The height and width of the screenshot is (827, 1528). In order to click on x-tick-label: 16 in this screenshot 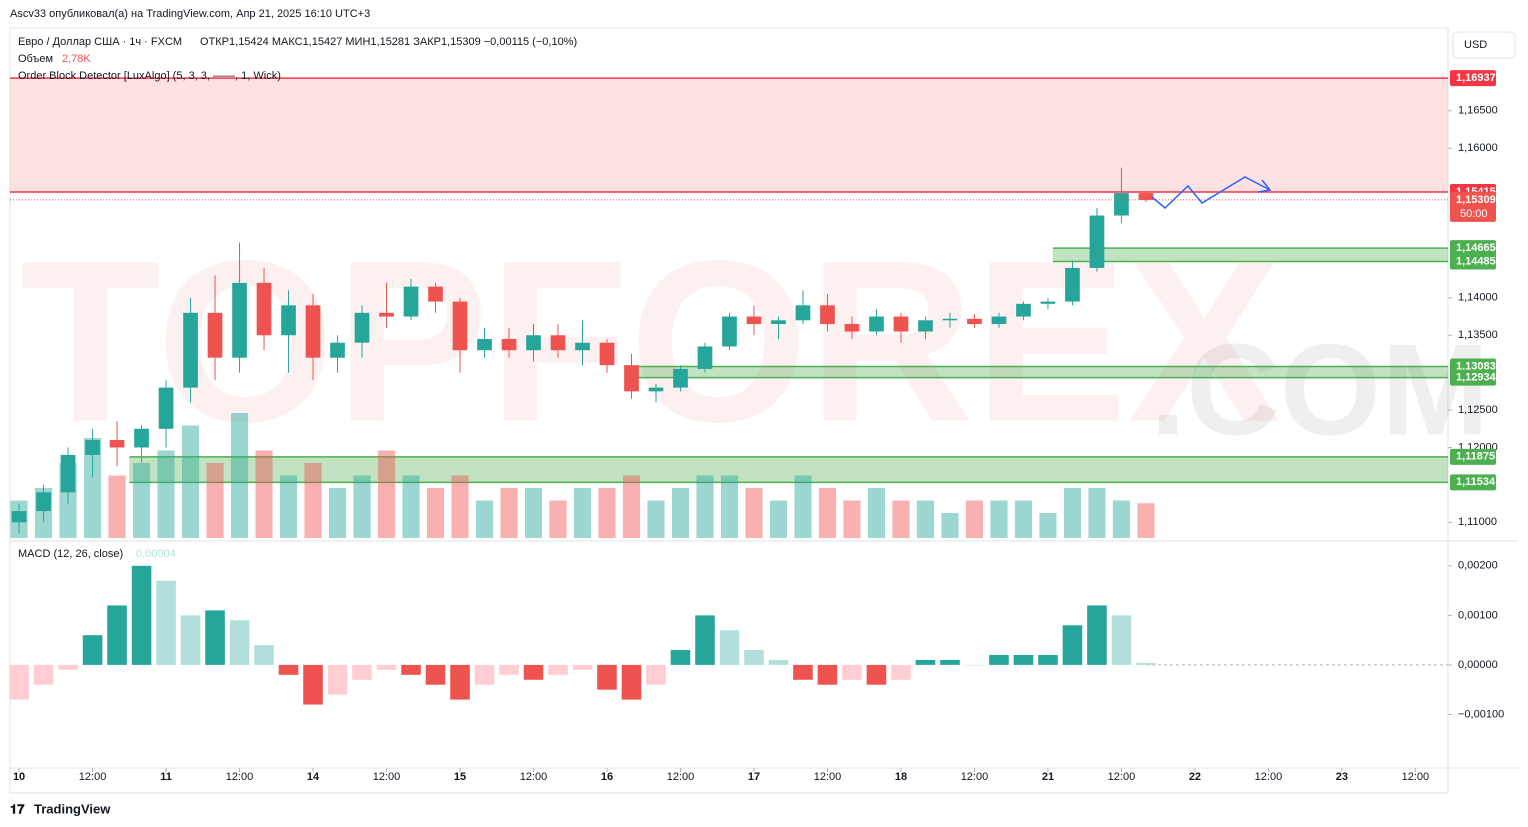, I will do `click(607, 777)`.